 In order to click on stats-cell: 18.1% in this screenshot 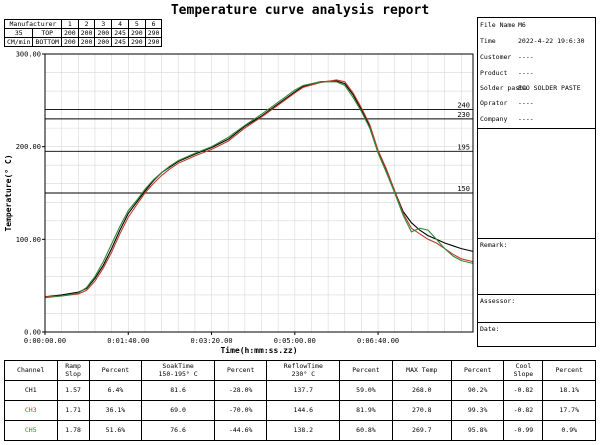, I will do `click(569, 390)`.